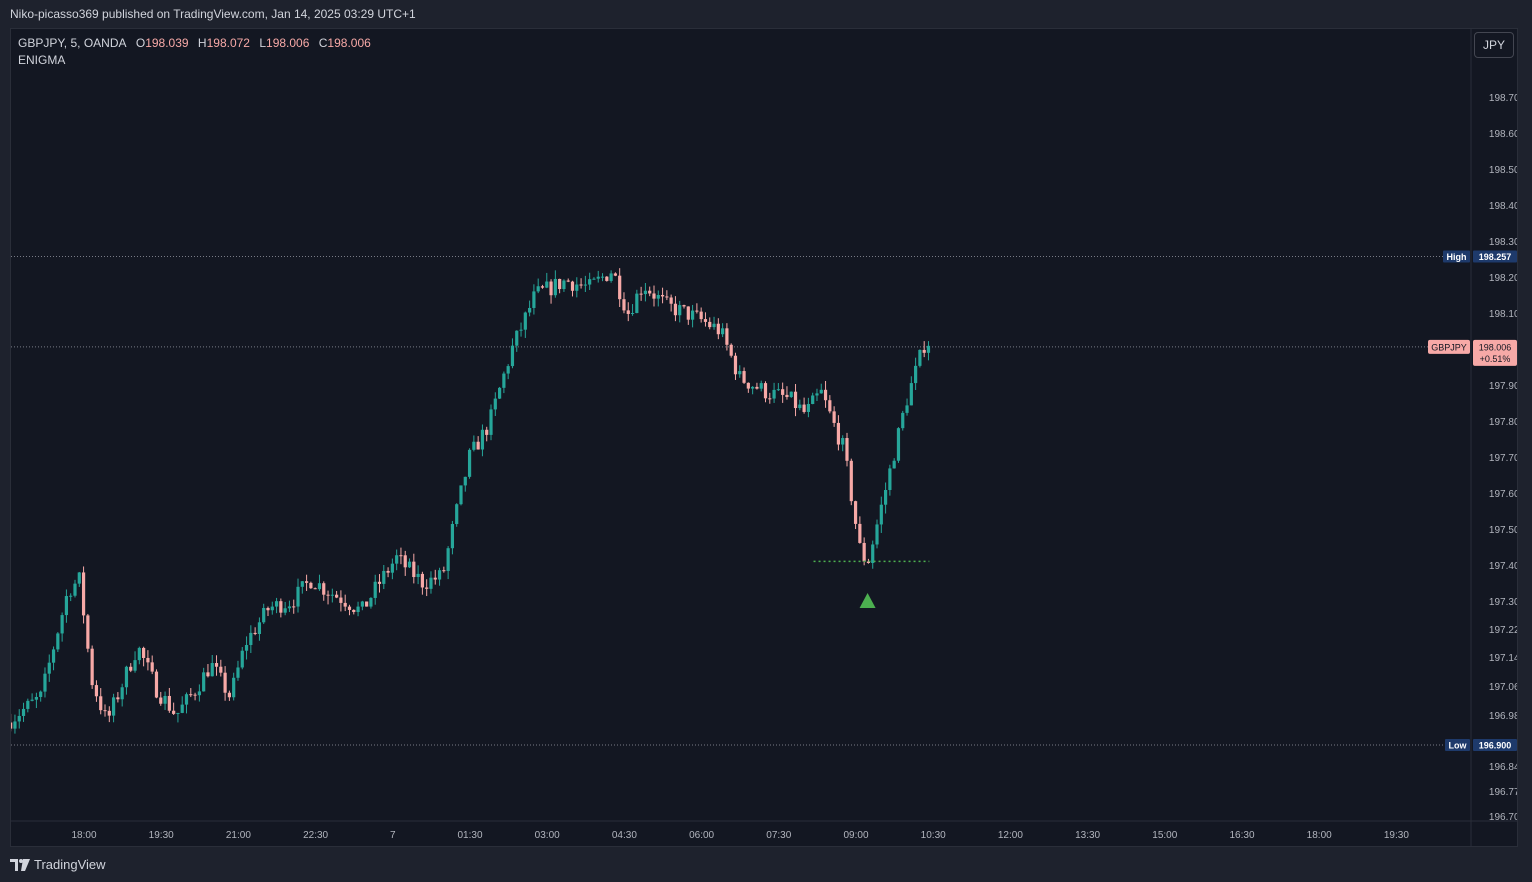  Describe the element at coordinates (1494, 45) in the screenshot. I see `currency-button: JPY` at that location.